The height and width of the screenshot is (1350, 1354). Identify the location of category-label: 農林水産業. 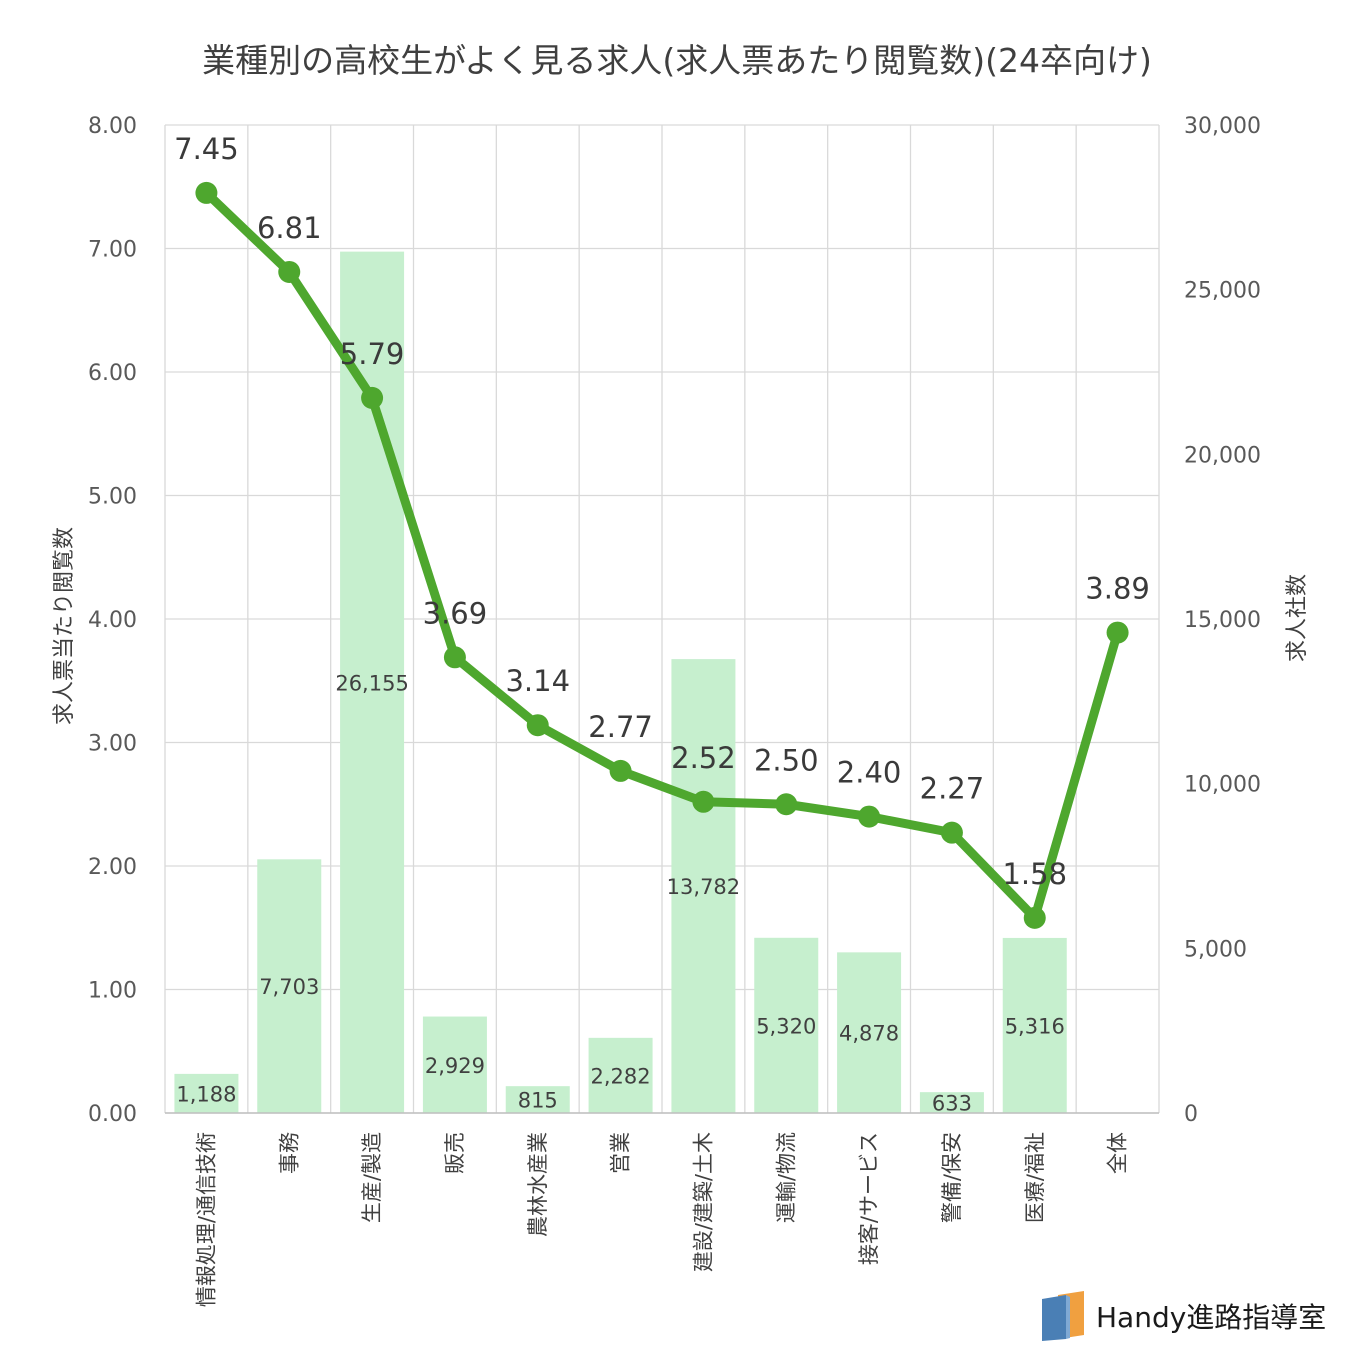
(538, 1184).